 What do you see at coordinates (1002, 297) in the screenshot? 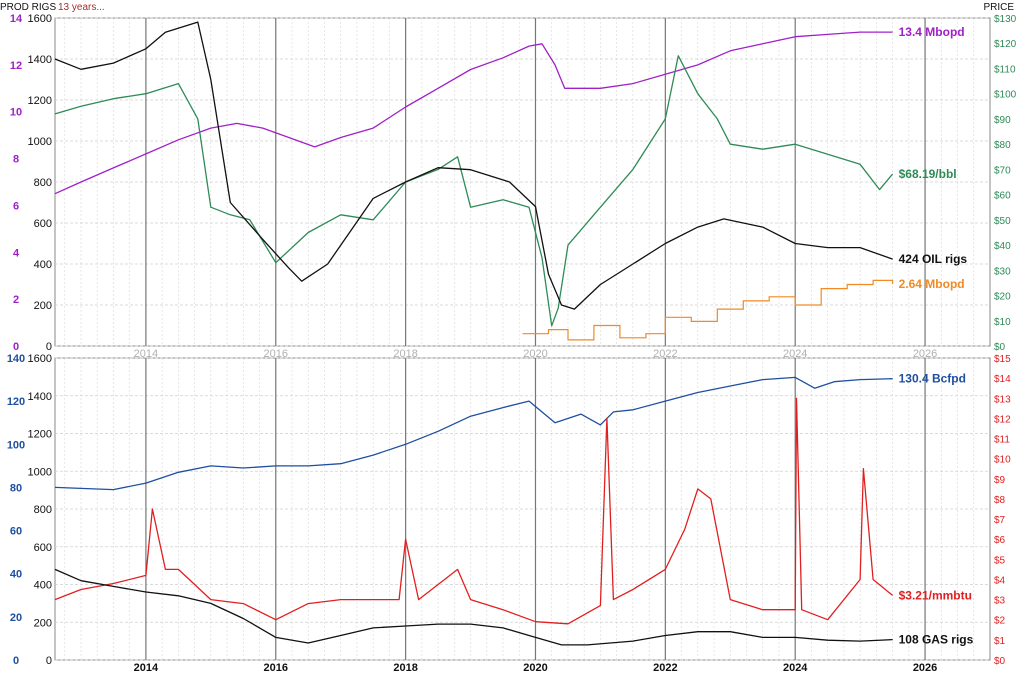
I see `y-tick-price: $20` at bounding box center [1002, 297].